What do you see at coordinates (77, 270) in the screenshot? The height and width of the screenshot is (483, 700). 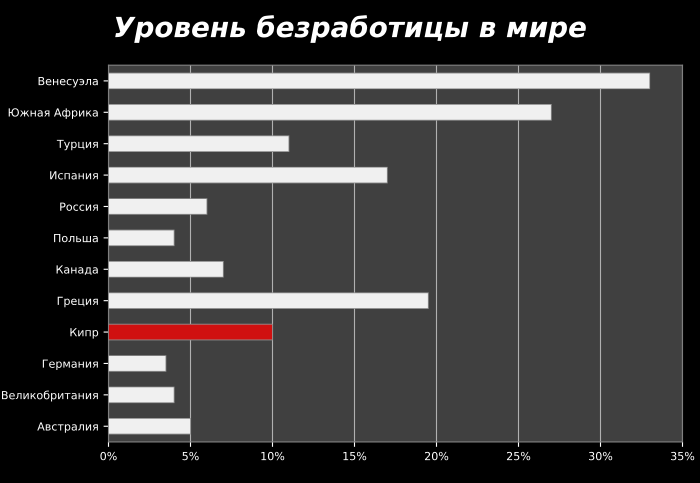 I see `y-tick-label: Канада` at bounding box center [77, 270].